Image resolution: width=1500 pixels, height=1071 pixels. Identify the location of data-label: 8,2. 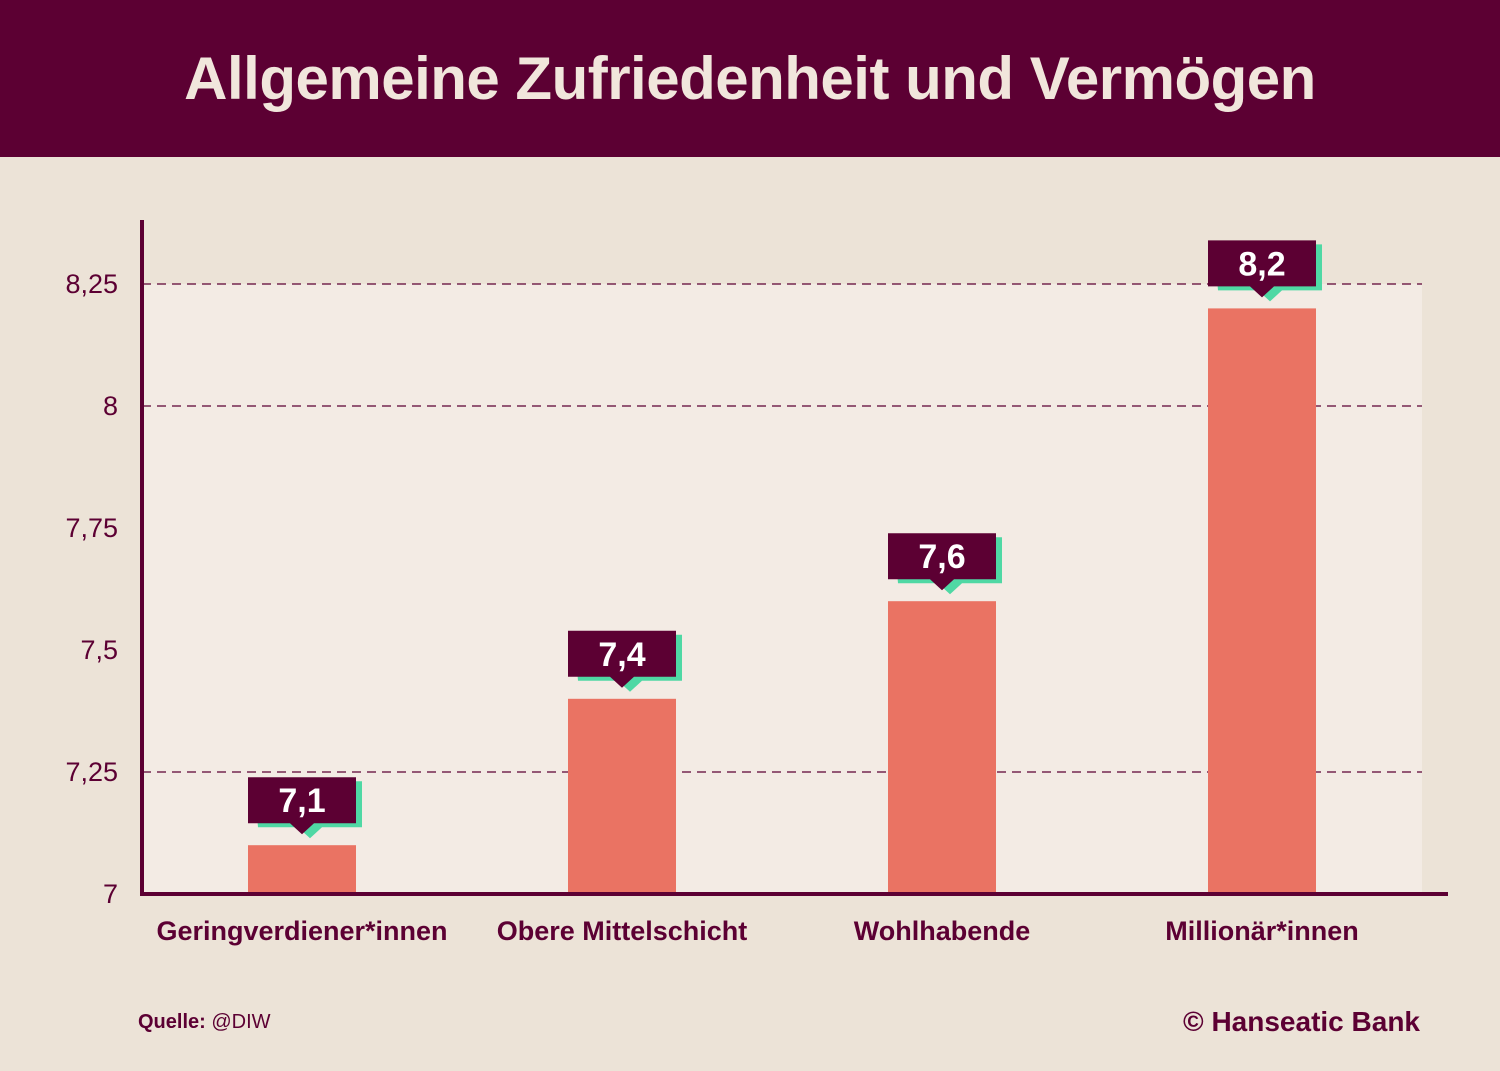
(1261, 264).